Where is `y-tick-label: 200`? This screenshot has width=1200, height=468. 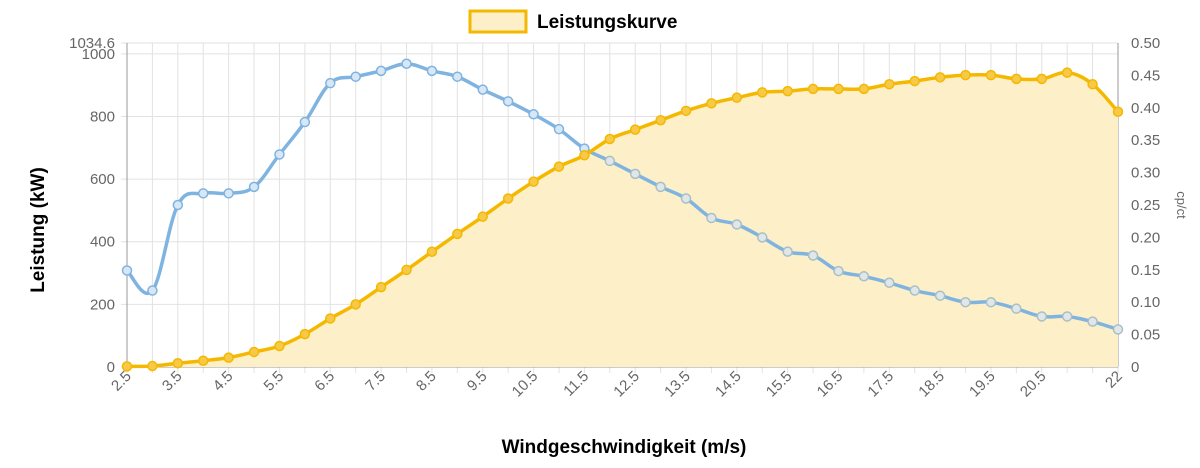
y-tick-label: 200 is located at coordinates (102, 304).